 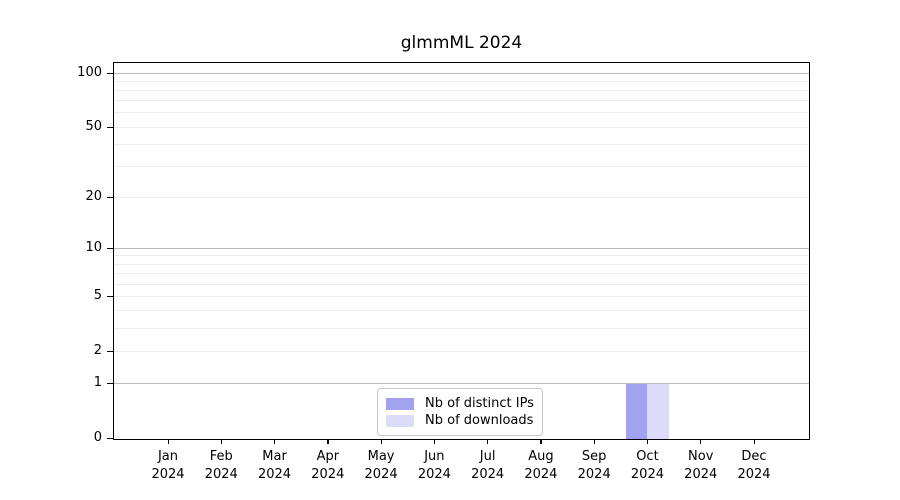 What do you see at coordinates (658, 411) in the screenshot?
I see `bar-nb-of-downloads-oct-2024` at bounding box center [658, 411].